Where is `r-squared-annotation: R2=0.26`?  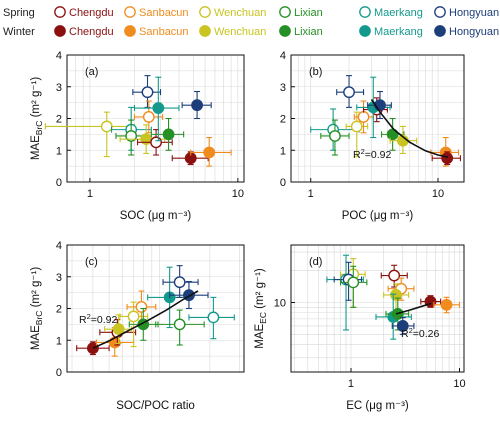
r-squared-annotation: R2=0.26 is located at coordinates (420, 333).